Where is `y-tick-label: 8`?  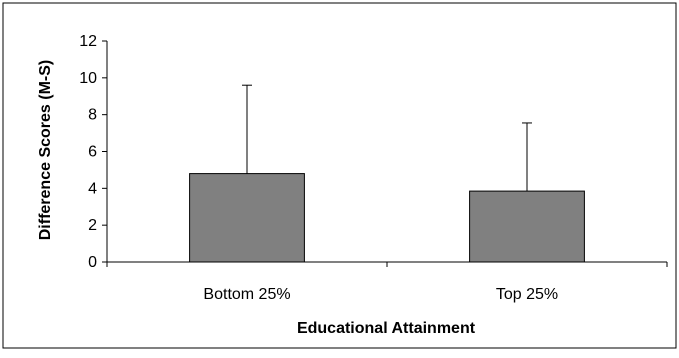 y-tick-label: 8 is located at coordinates (92, 115).